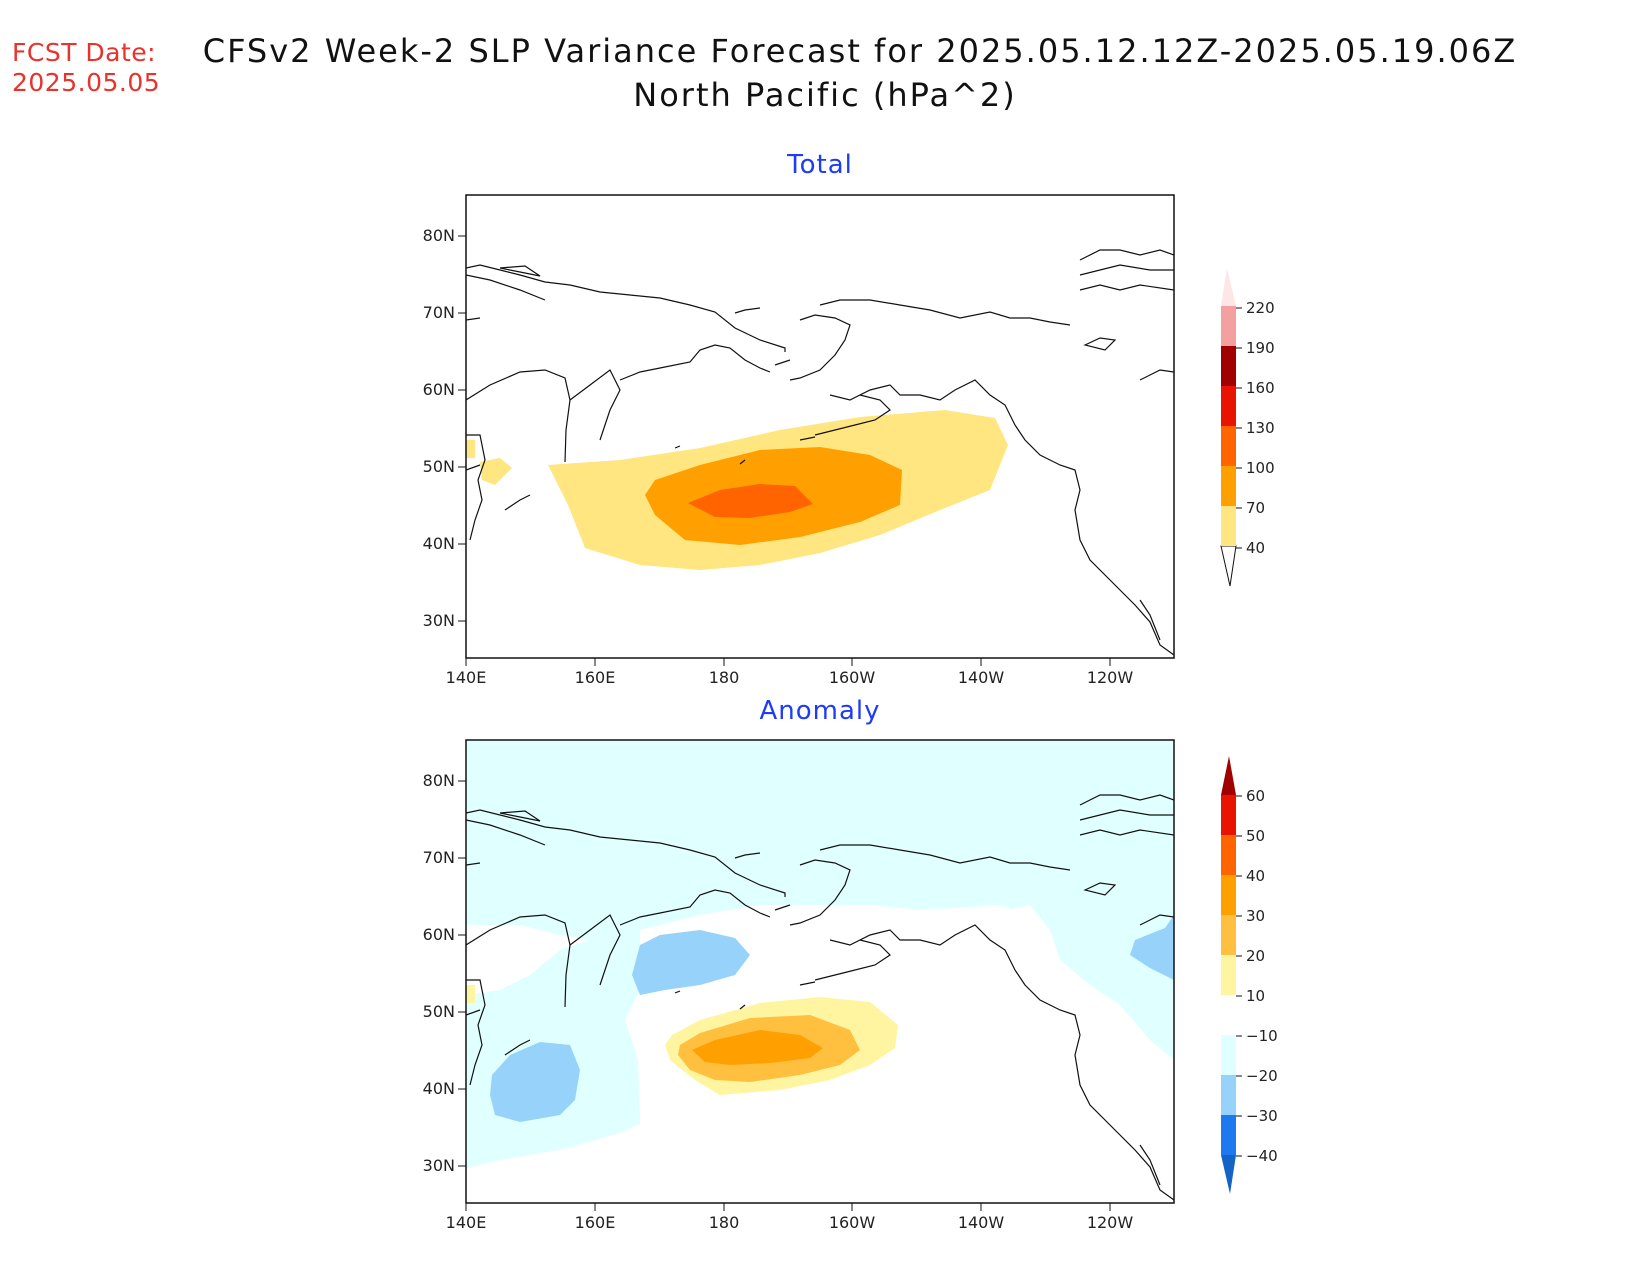 The height and width of the screenshot is (1275, 1650). Describe the element at coordinates (1110, 1222) in the screenshot. I see `anomaly-lon-tick-120w: 120W` at that location.